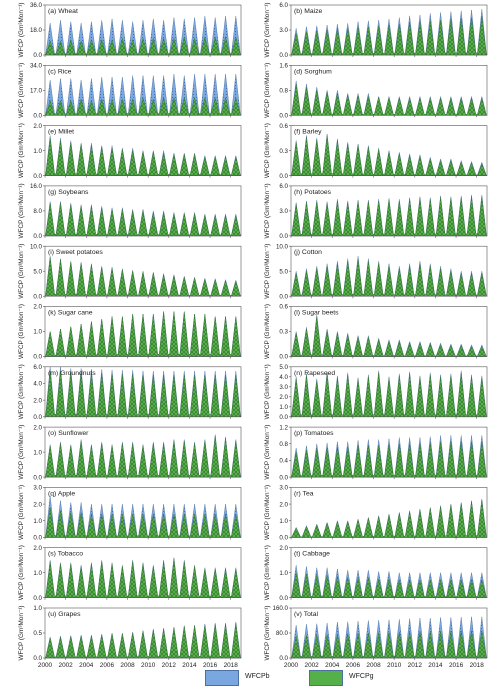 This screenshot has height=688, width=500. What do you see at coordinates (37, 211) in the screenshot?
I see `y-tick-label: 8.0` at bounding box center [37, 211].